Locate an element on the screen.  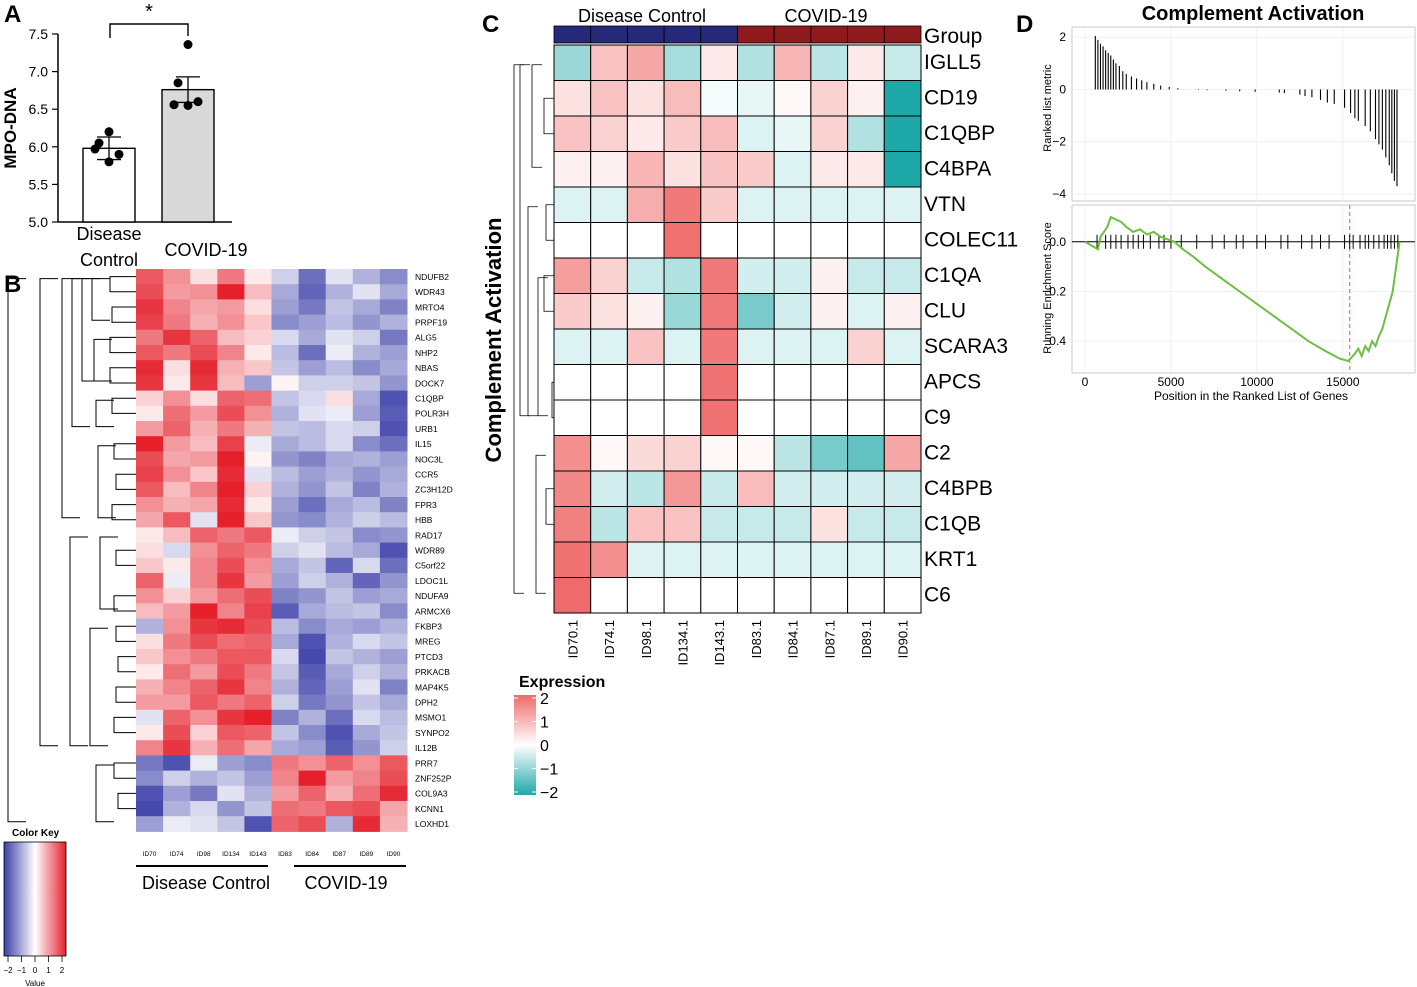
panel-b-gene-label: MAP4K5 is located at coordinates (432, 687).